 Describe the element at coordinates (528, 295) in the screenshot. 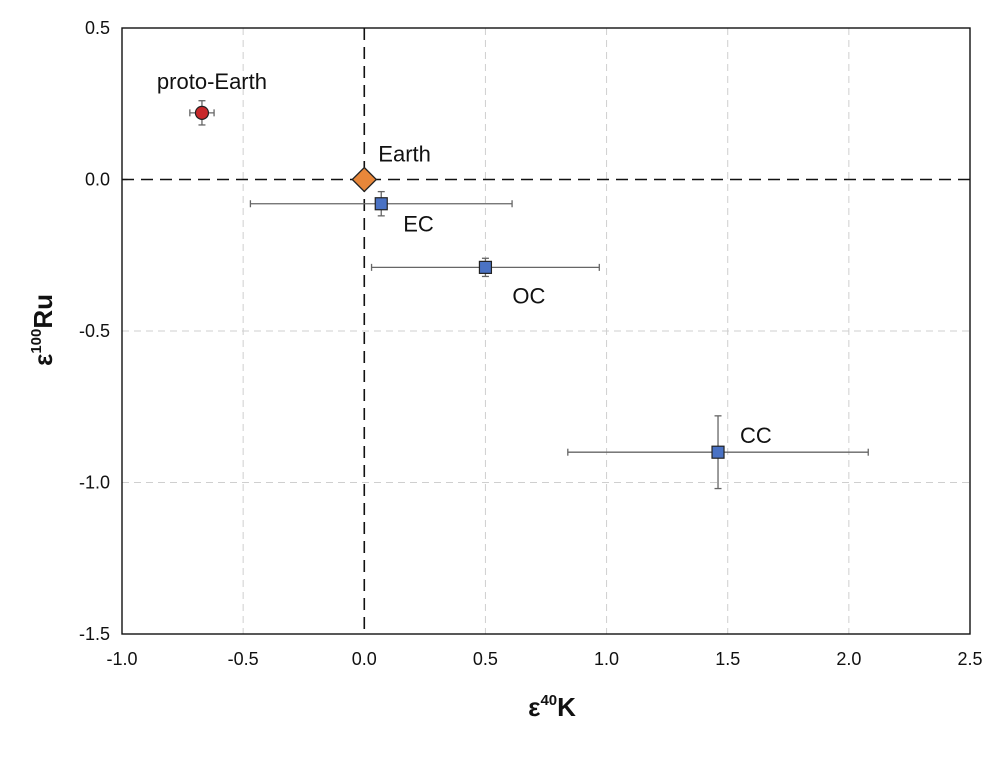

I see `point-label: OC` at that location.